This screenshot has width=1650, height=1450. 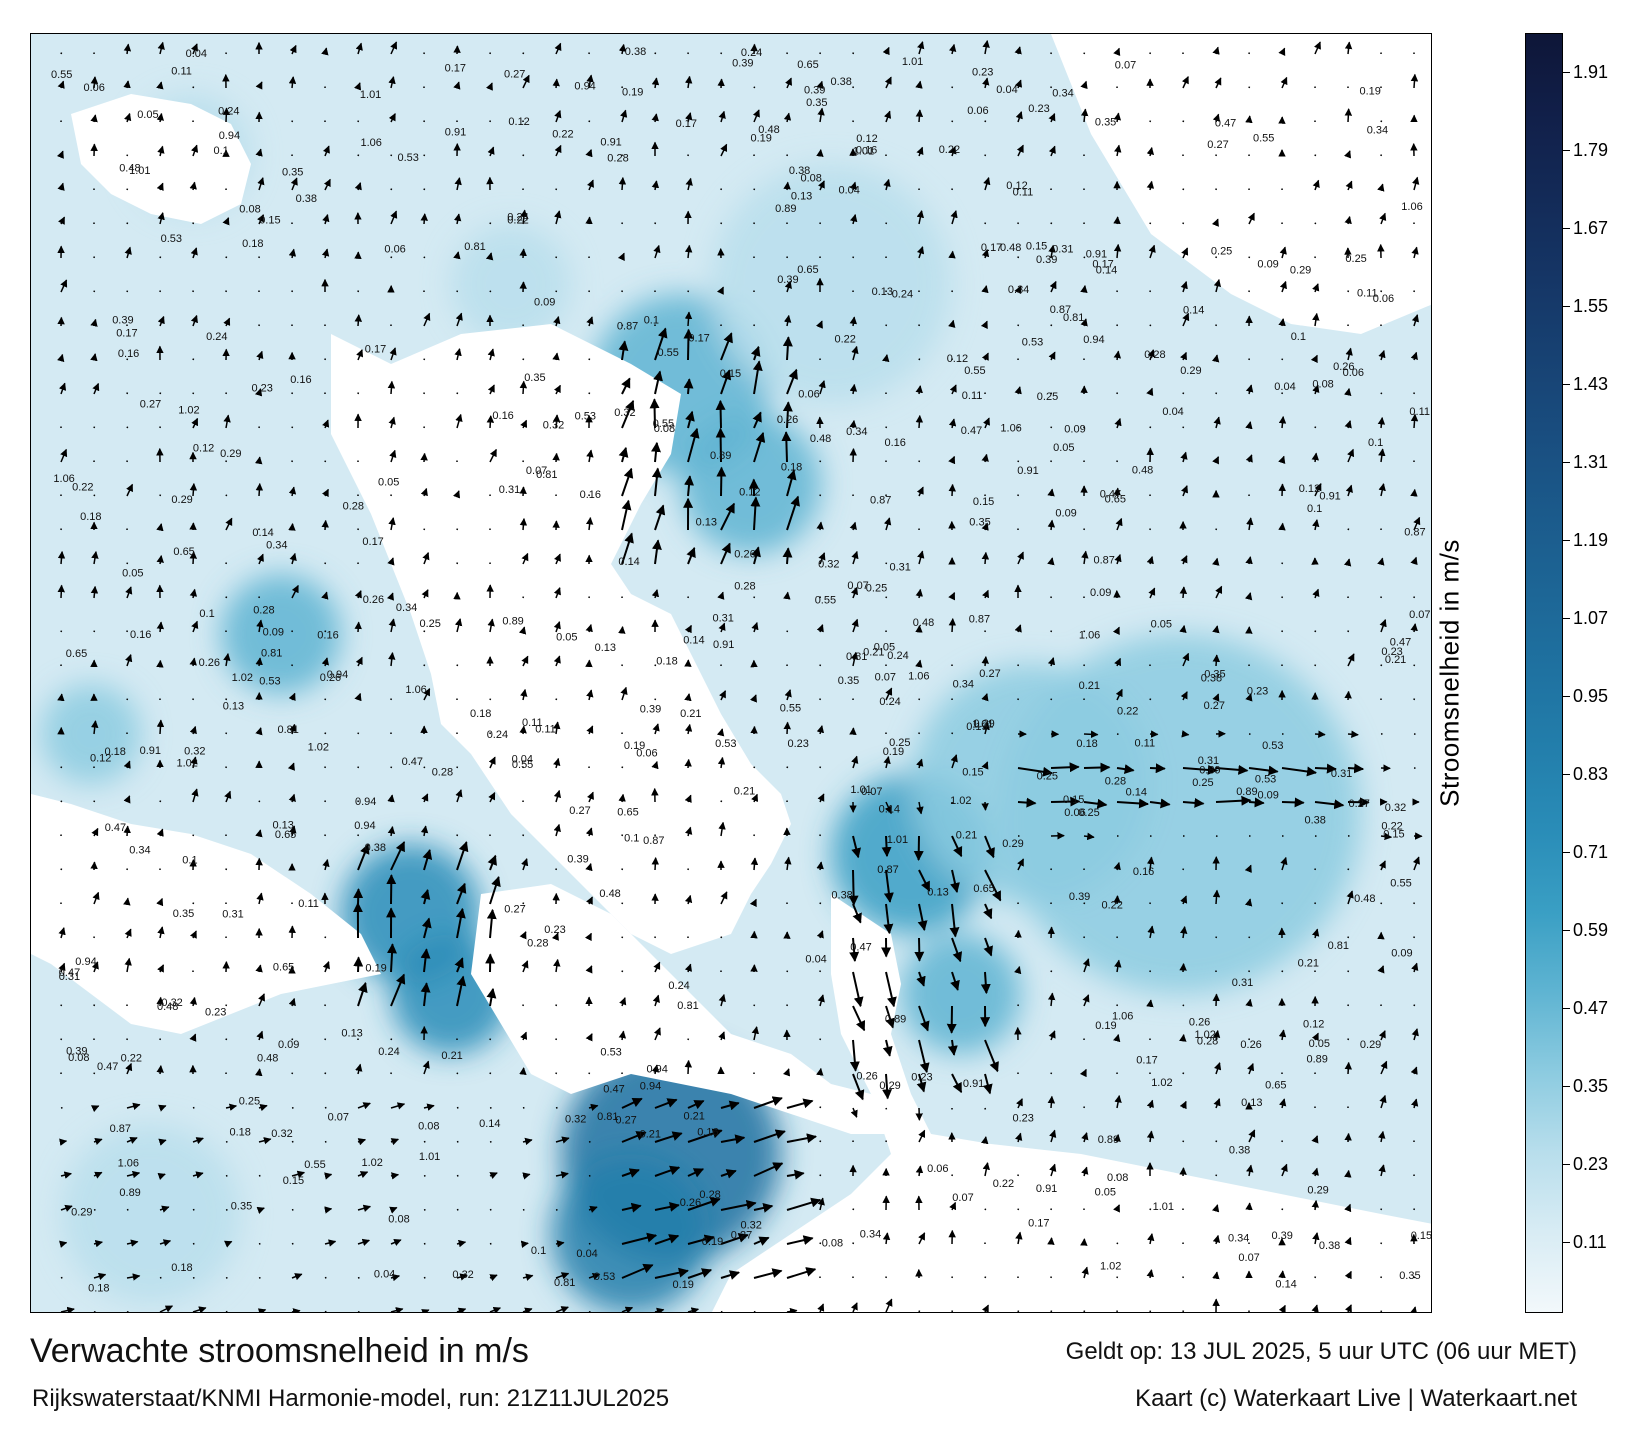 I want to click on speed-label: 0.48, so click(x=768, y=130).